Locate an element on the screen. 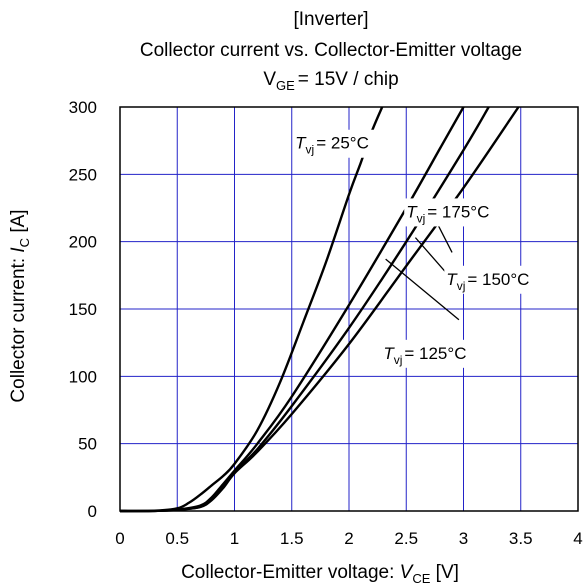  y-tick-label: 50 is located at coordinates (87, 444).